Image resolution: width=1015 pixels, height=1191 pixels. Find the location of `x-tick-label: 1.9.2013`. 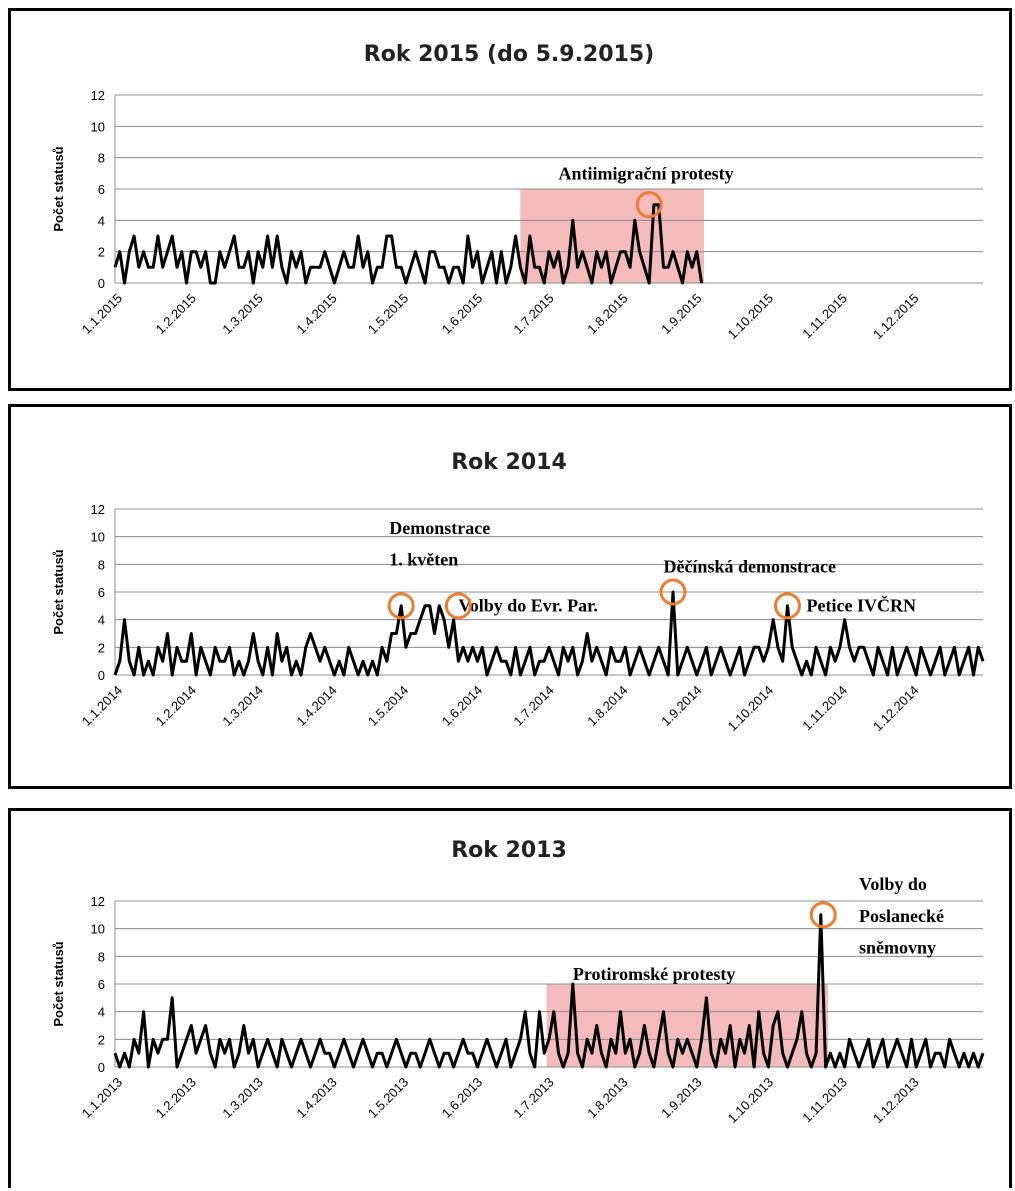

x-tick-label: 1.9.2013 is located at coordinates (681, 1098).